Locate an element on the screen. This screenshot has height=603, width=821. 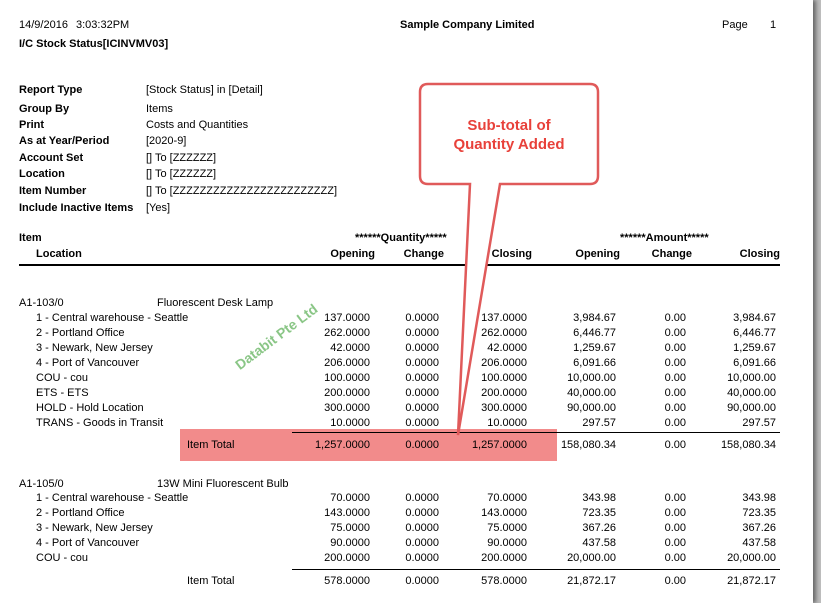
a-opening-total: 158,080.34 is located at coordinates (588, 445).